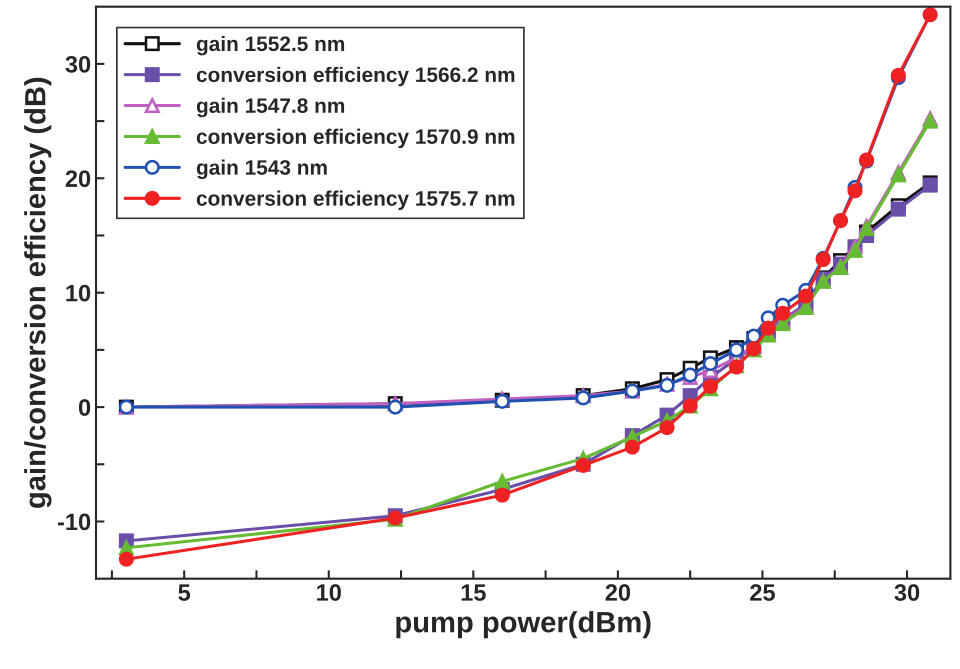 Image resolution: width=960 pixels, height=669 pixels. I want to click on x-tick-label: 5, so click(184, 592).